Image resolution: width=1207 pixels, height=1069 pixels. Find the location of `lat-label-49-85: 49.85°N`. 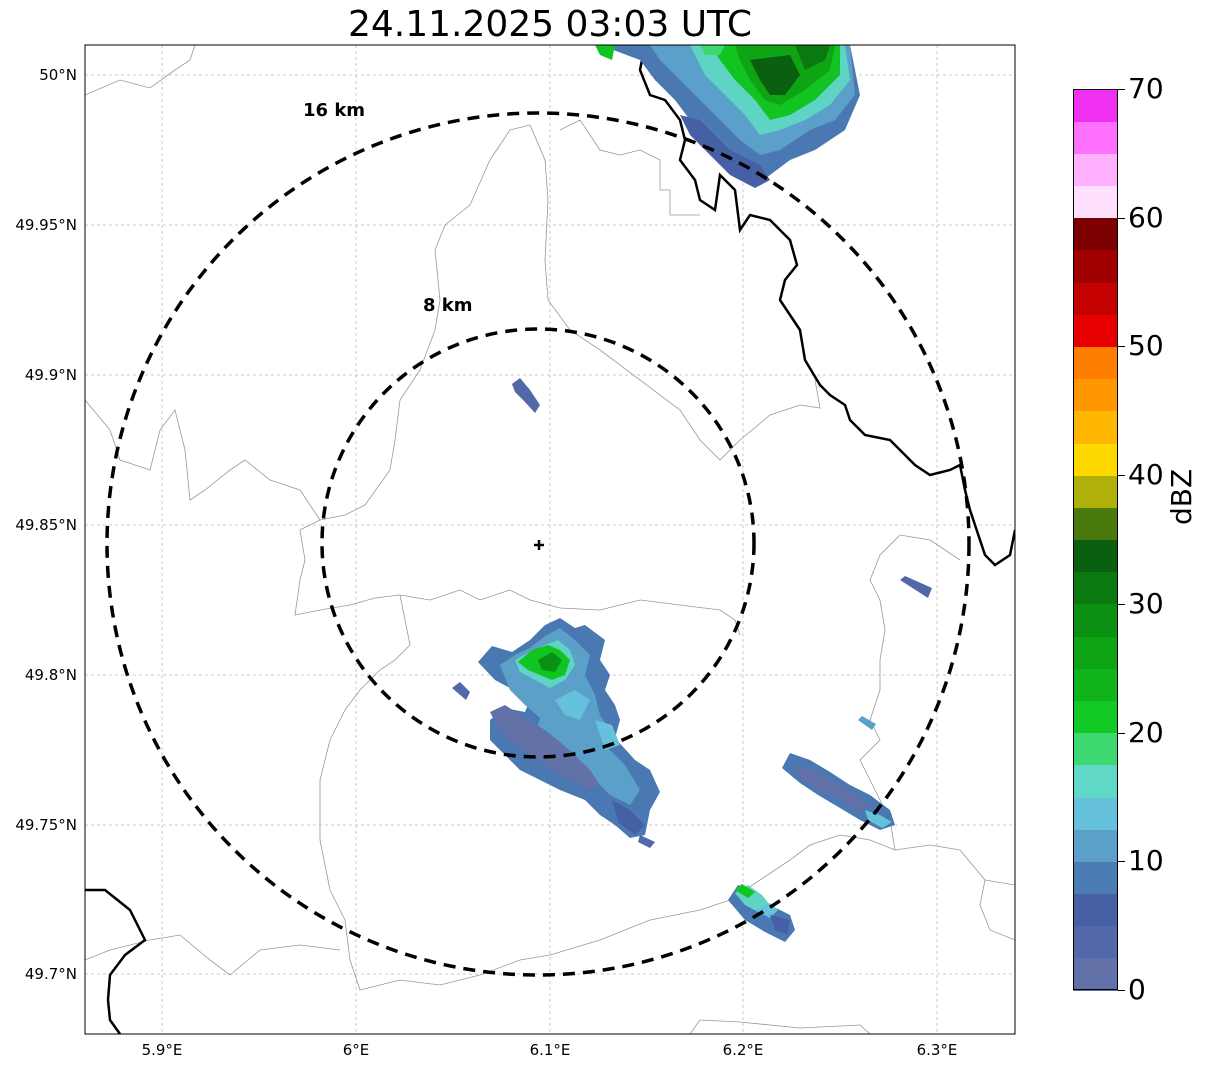

lat-label-49-85: 49.85°N is located at coordinates (46, 525).